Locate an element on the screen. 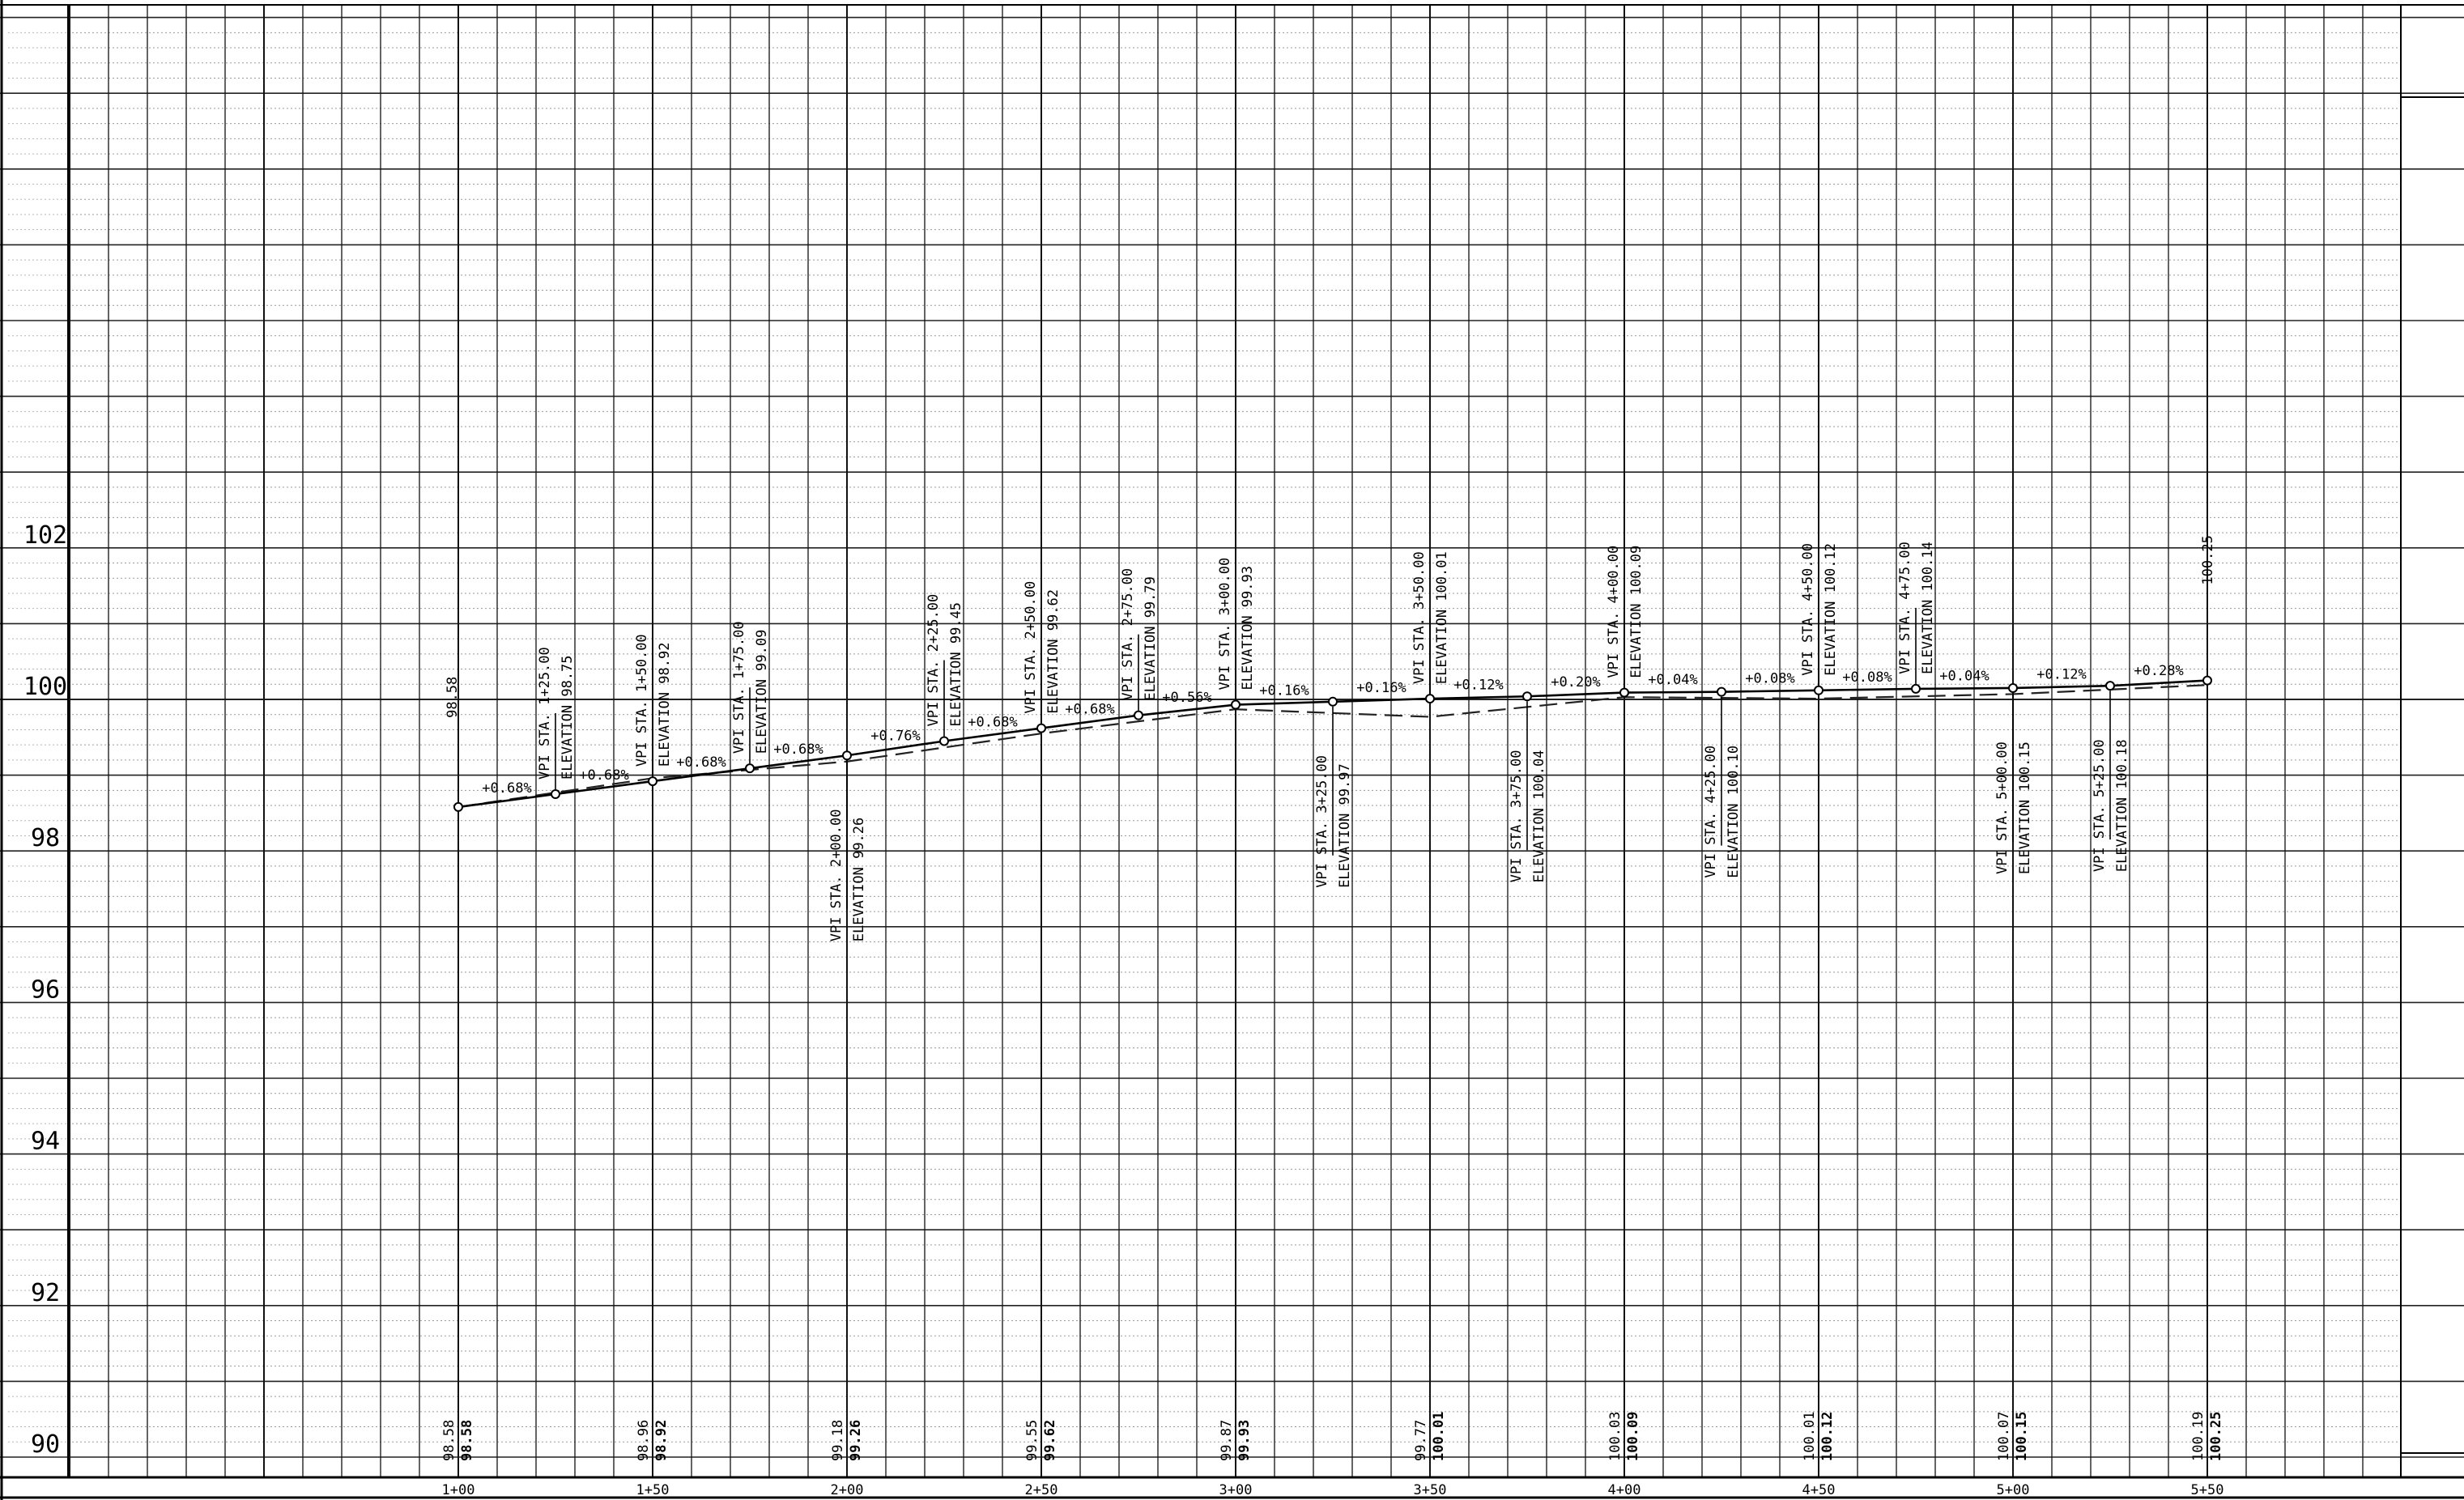 This screenshot has height=1500, width=2464. x-tick-label: 3+50 is located at coordinates (1430, 1490).